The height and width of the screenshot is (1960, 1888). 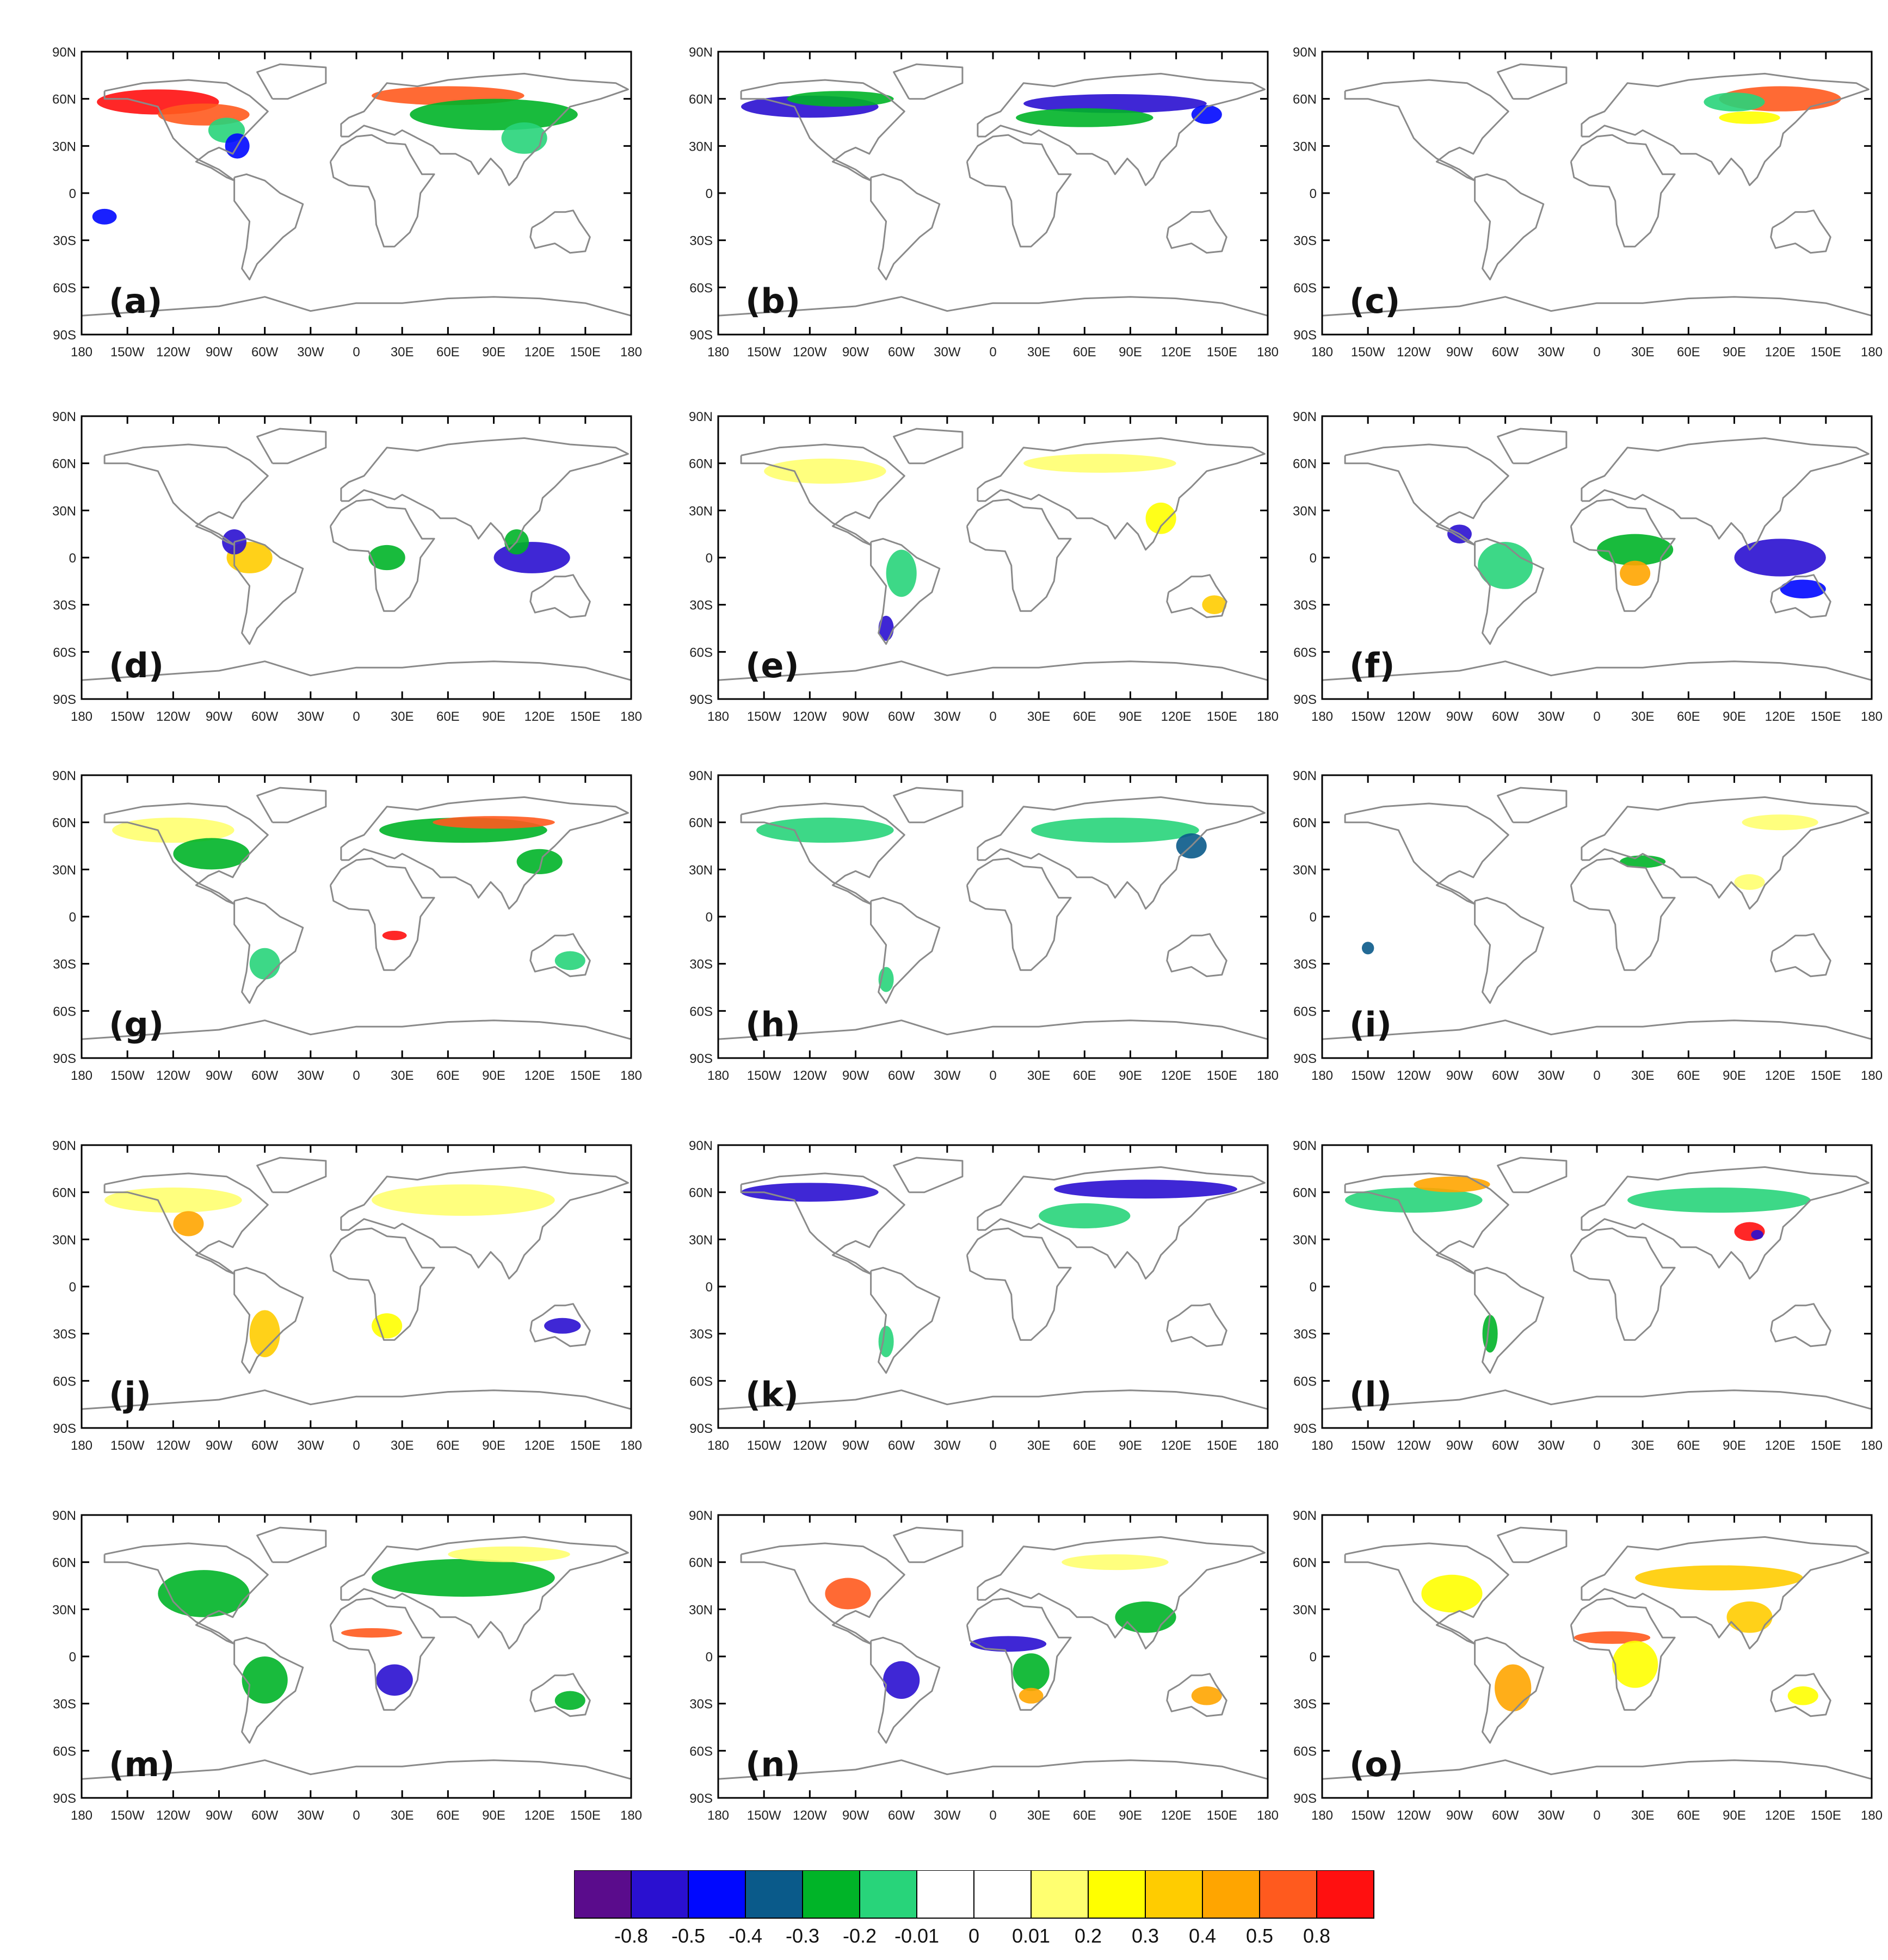 I want to click on lon-tick-label: 30E, so click(x=1643, y=716).